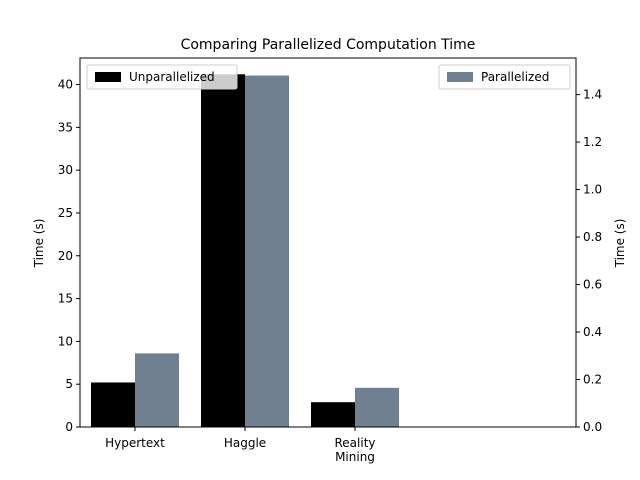 The width and height of the screenshot is (640, 480). What do you see at coordinates (65, 85) in the screenshot?
I see `left-tick-label: 40` at bounding box center [65, 85].